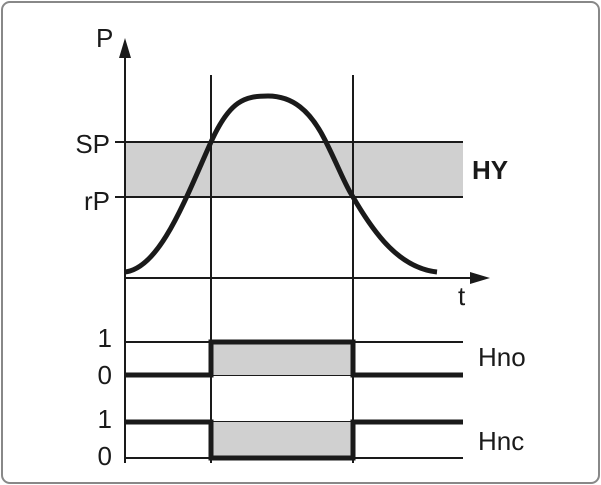 The height and width of the screenshot is (485, 601). What do you see at coordinates (490, 170) in the screenshot?
I see `band-label: HY` at bounding box center [490, 170].